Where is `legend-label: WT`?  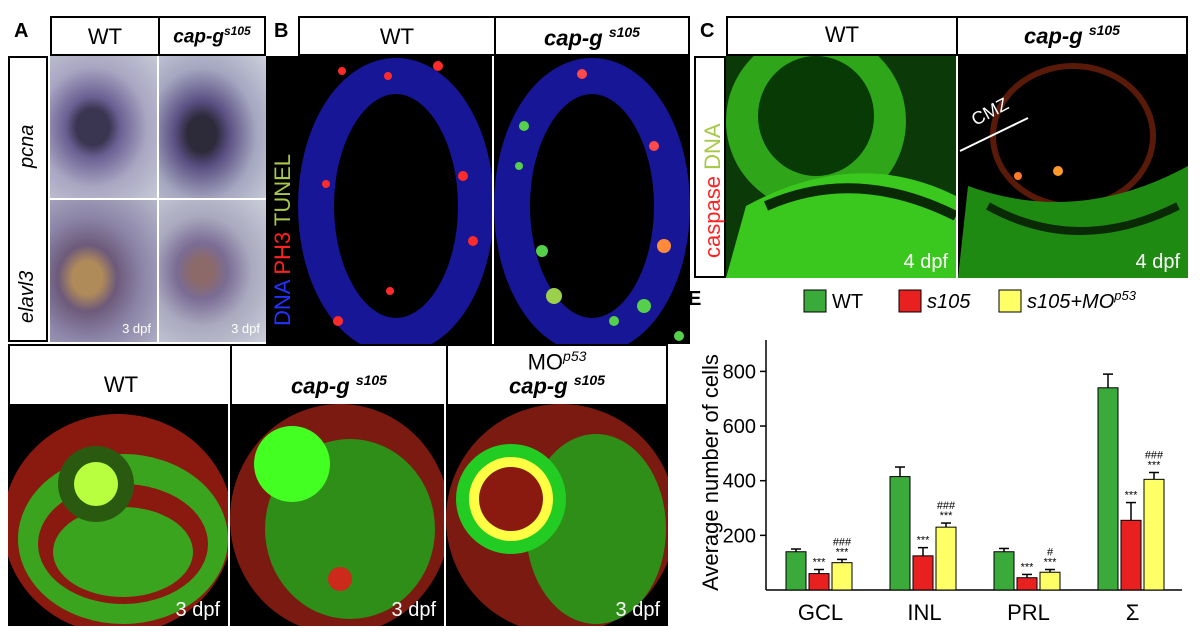
legend-label: WT is located at coordinates (847, 302).